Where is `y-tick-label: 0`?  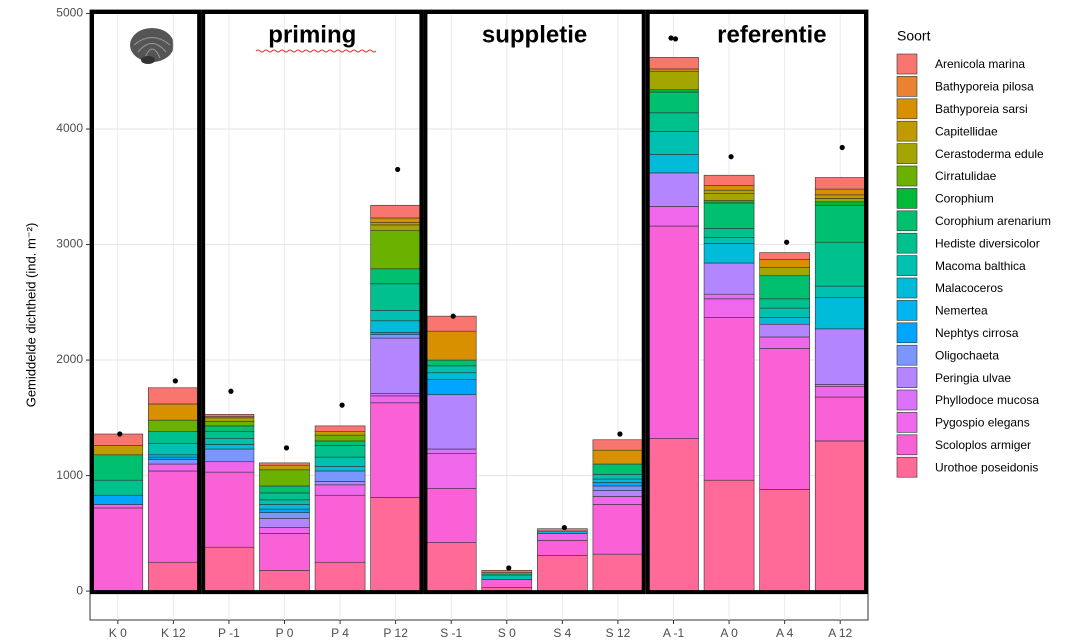
y-tick-label: 0 is located at coordinates (79, 590).